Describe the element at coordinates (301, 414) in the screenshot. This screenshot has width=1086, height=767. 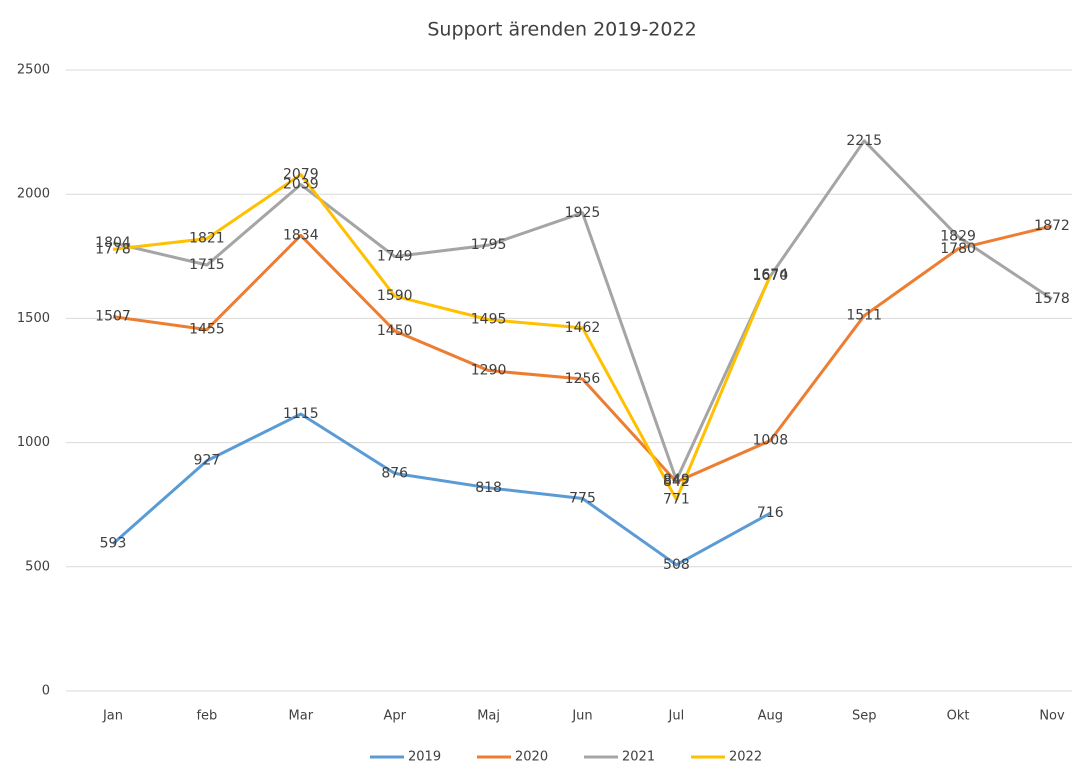
I see `data-label: 1115` at that location.